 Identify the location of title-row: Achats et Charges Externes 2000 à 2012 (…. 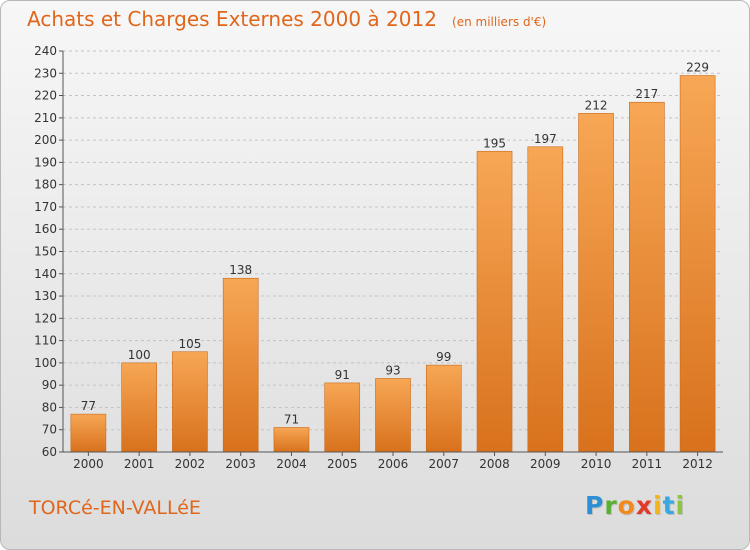
(286, 19).